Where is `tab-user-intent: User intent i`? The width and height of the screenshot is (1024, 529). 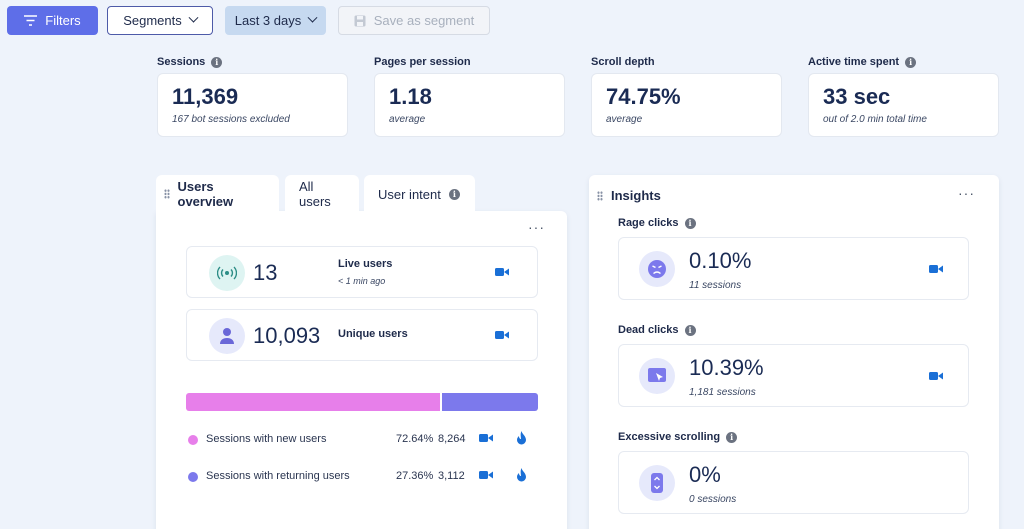
tab-user-intent: User intent i is located at coordinates (419, 194).